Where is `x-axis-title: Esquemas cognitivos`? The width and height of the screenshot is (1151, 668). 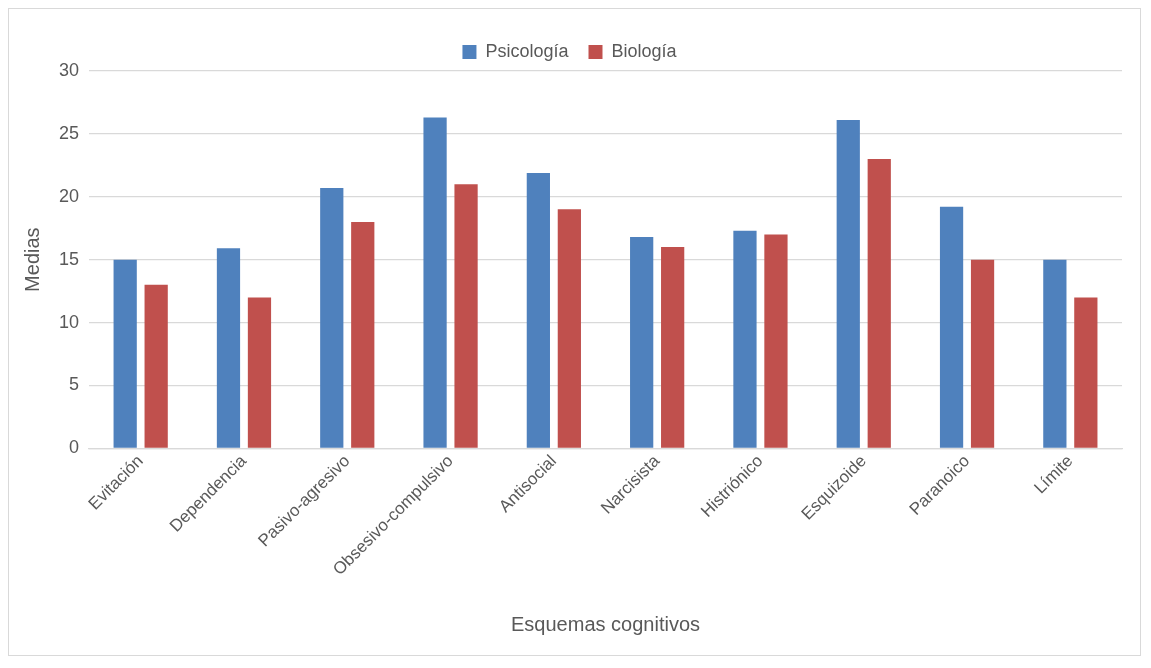 x-axis-title: Esquemas cognitivos is located at coordinates (605, 623).